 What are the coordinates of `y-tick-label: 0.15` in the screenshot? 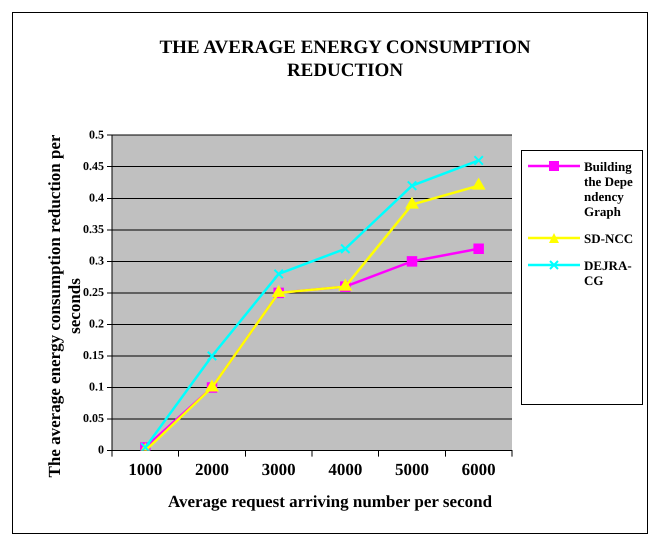 It's located at (93, 355).